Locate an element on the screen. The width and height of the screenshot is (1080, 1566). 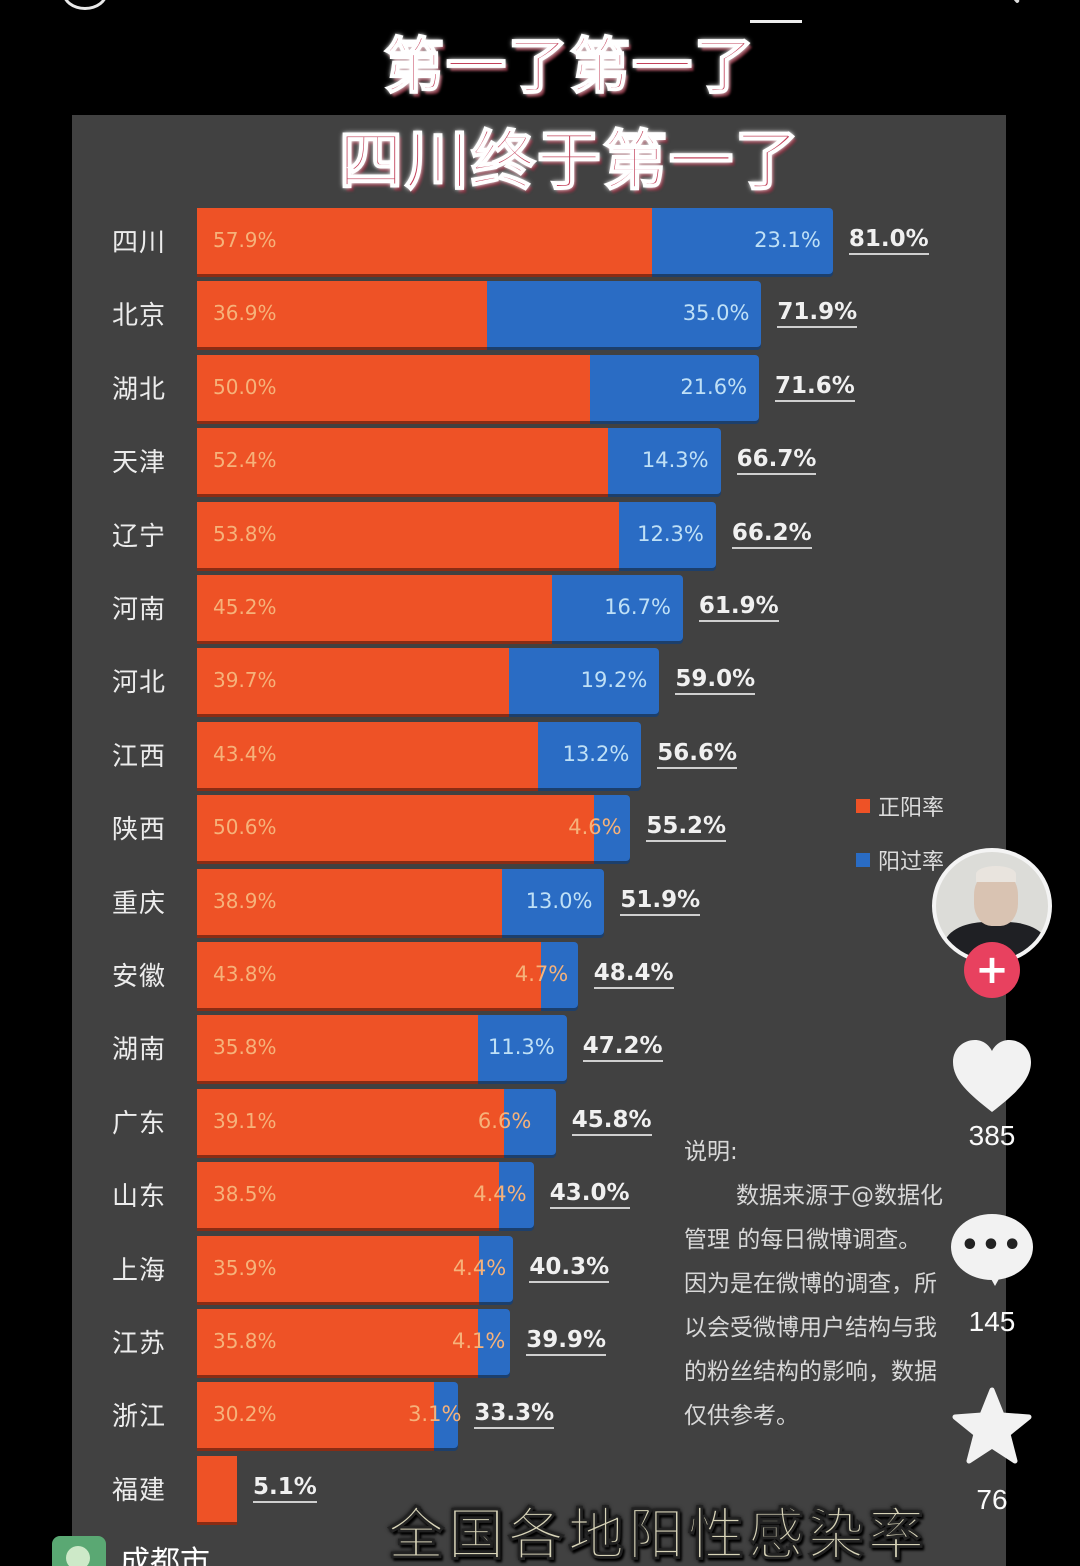
recovered-rate-label: 4.6% is located at coordinates (595, 827).